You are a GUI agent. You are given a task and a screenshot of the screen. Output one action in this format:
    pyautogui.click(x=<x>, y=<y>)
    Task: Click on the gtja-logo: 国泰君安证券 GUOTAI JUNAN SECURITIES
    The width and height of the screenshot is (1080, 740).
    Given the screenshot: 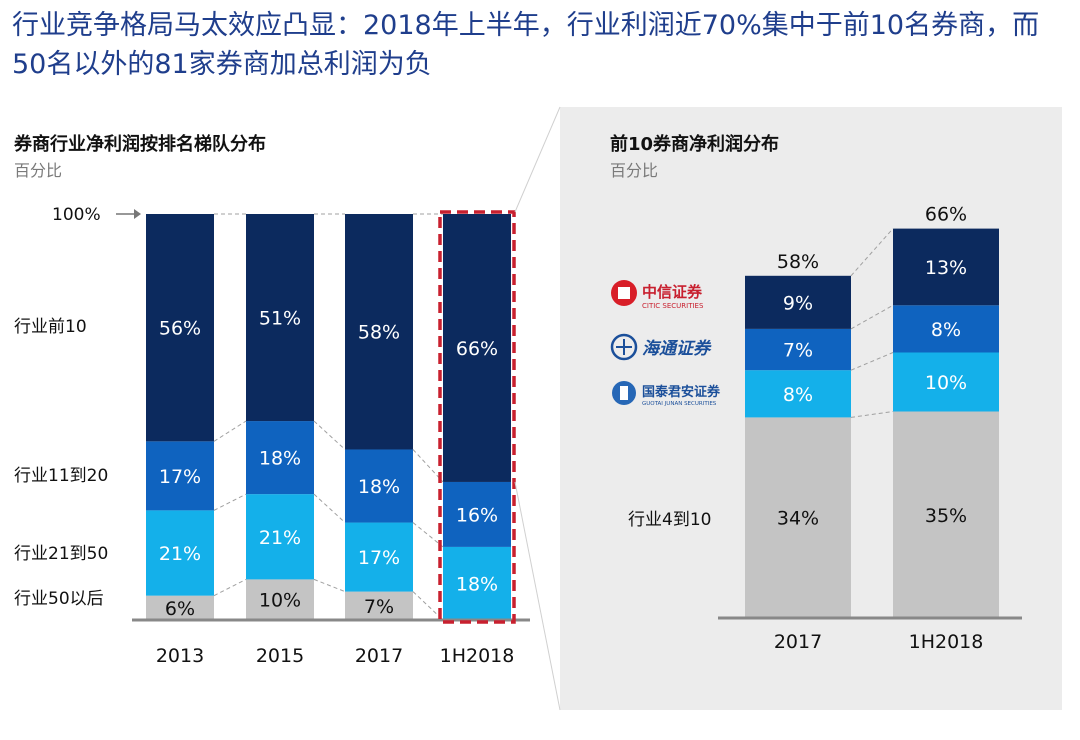 What is the action you would take?
    pyautogui.click(x=666, y=394)
    